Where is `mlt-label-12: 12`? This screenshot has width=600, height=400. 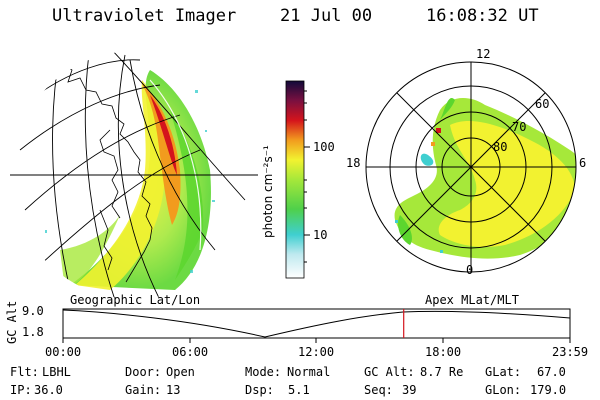 mlt-label-12: 12 is located at coordinates (483, 54).